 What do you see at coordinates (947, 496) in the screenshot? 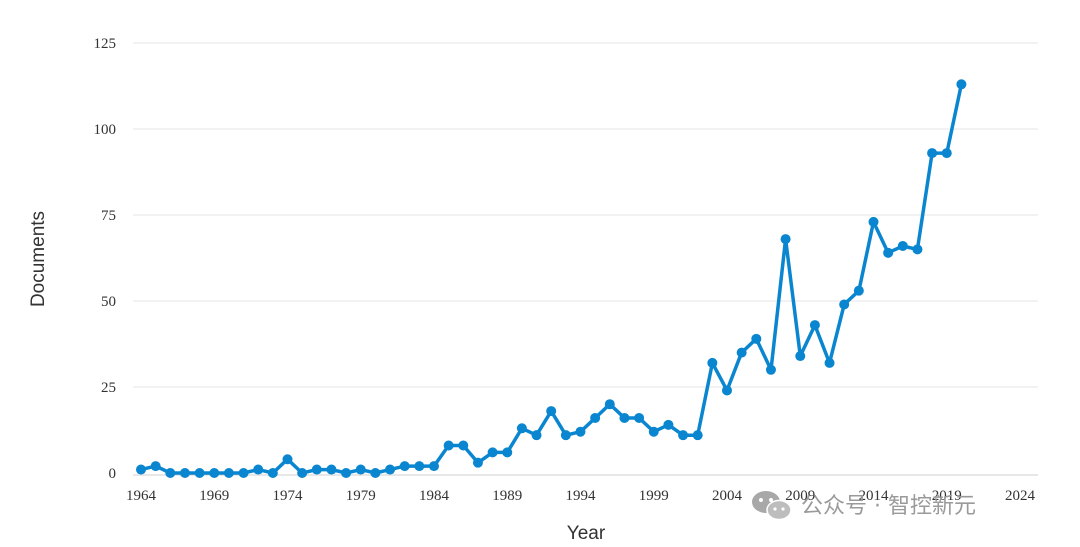
I see `x-tick-label: 2019` at bounding box center [947, 496].